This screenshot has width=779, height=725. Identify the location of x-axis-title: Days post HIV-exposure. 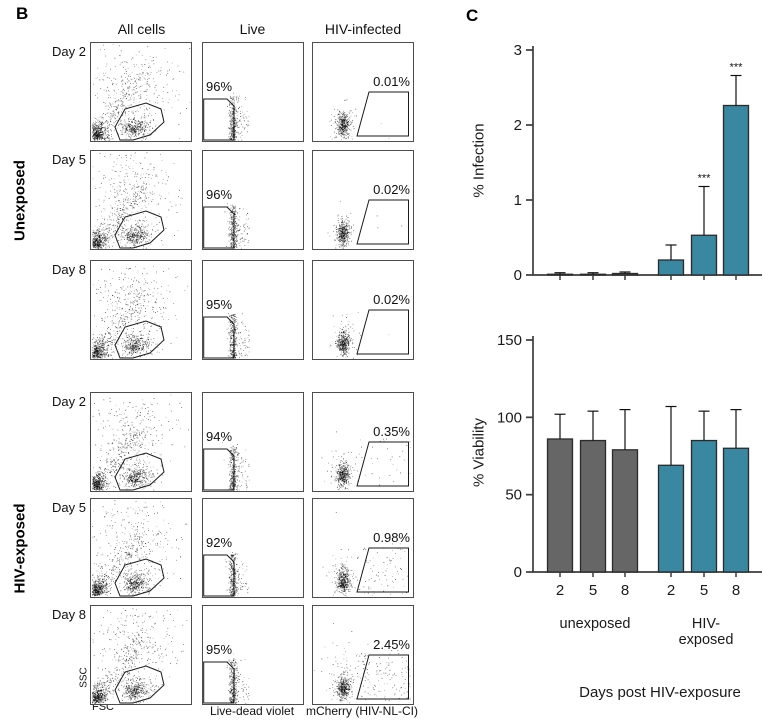
(660, 692).